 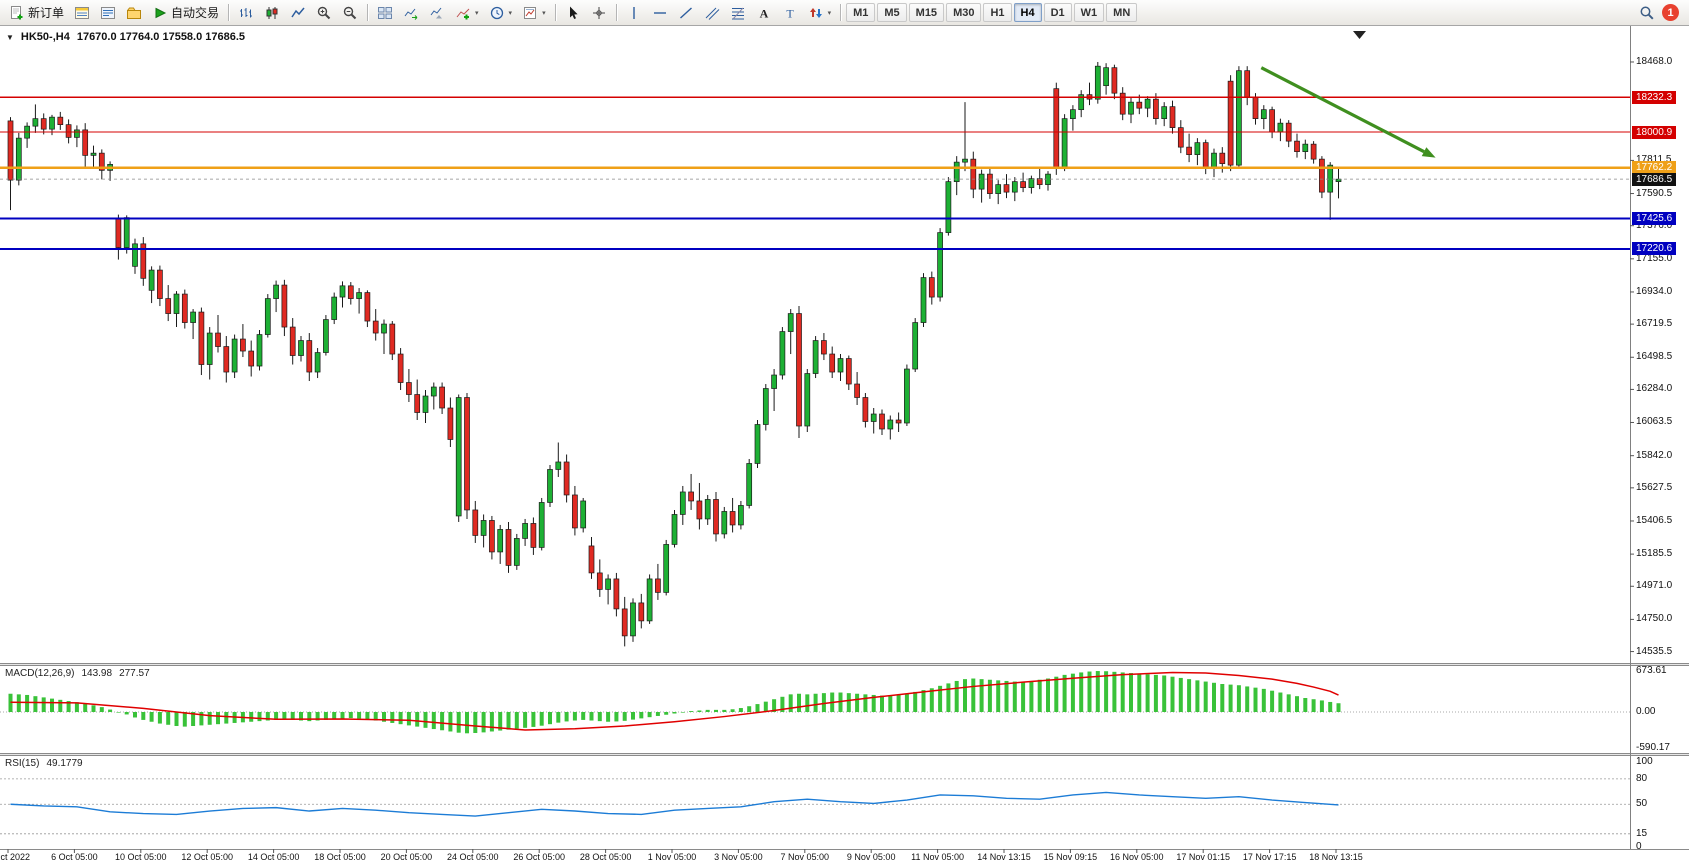 I want to click on timeframe-m5-button: M5, so click(x=892, y=12).